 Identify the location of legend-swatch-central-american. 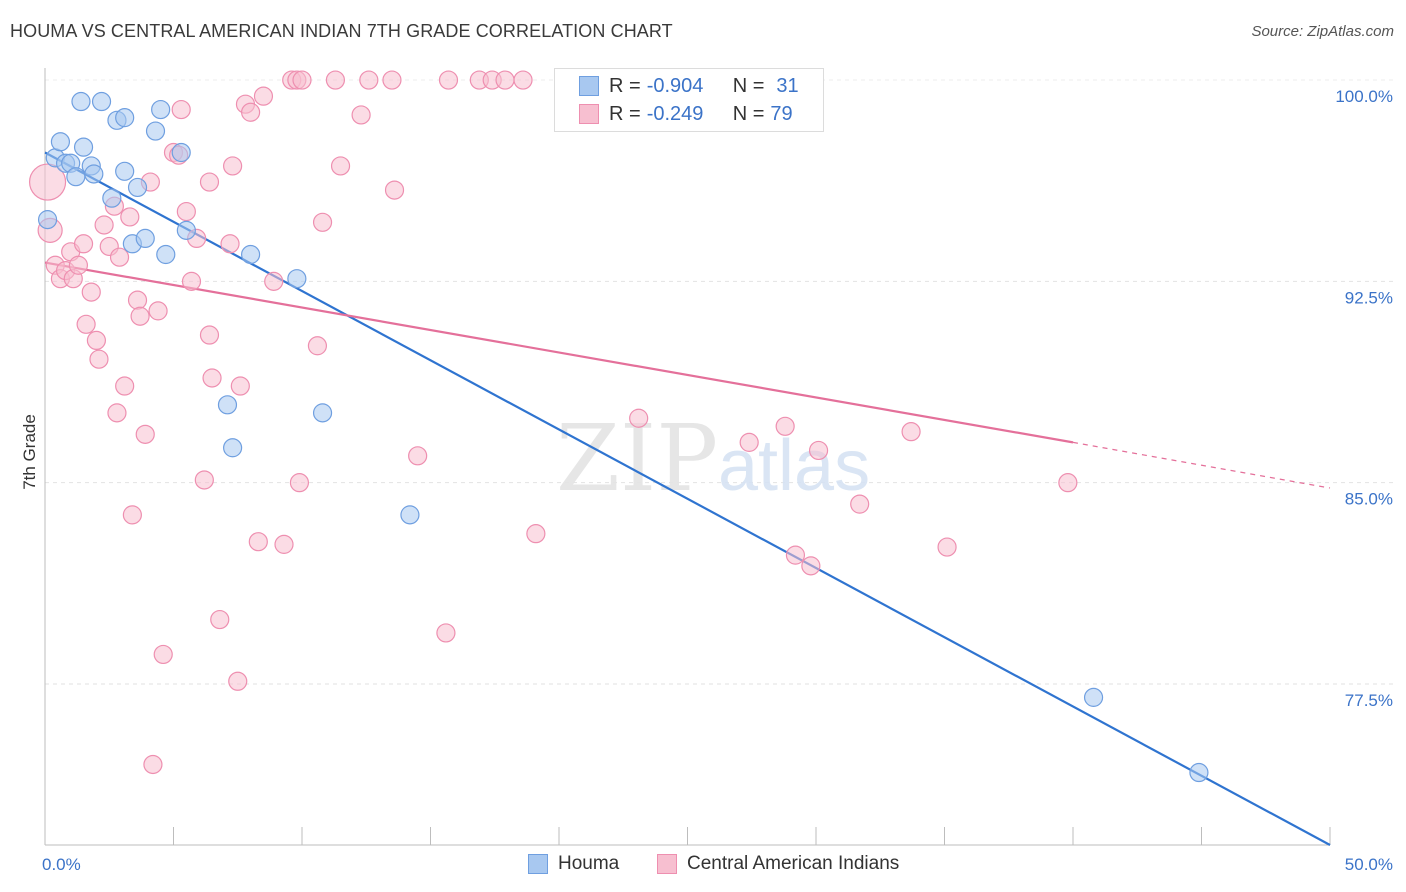
(589, 114).